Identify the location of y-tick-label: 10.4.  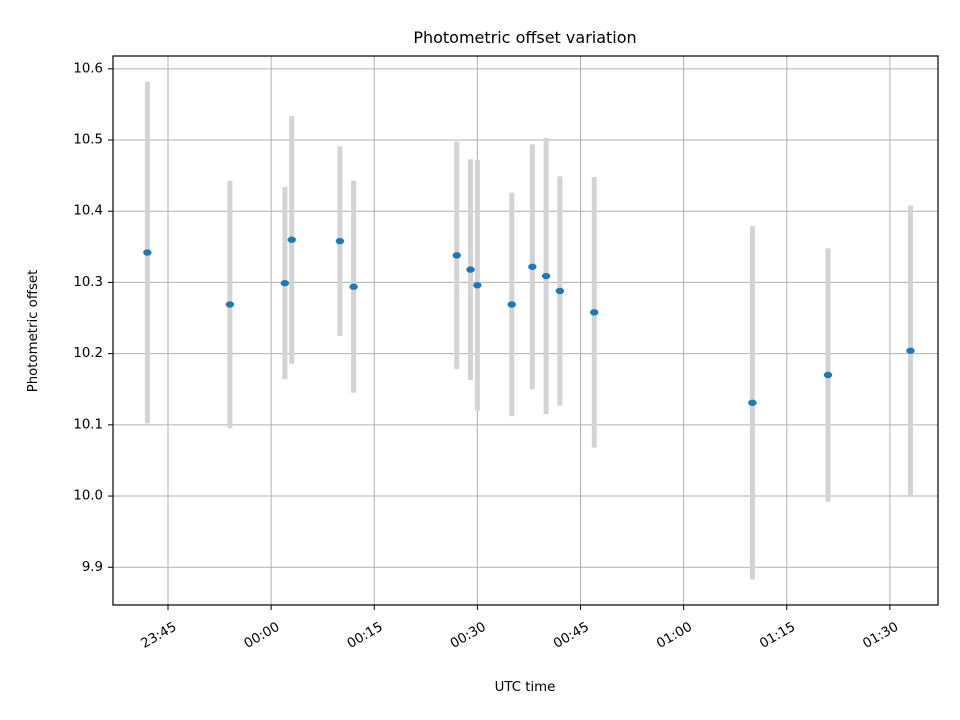
(88, 211).